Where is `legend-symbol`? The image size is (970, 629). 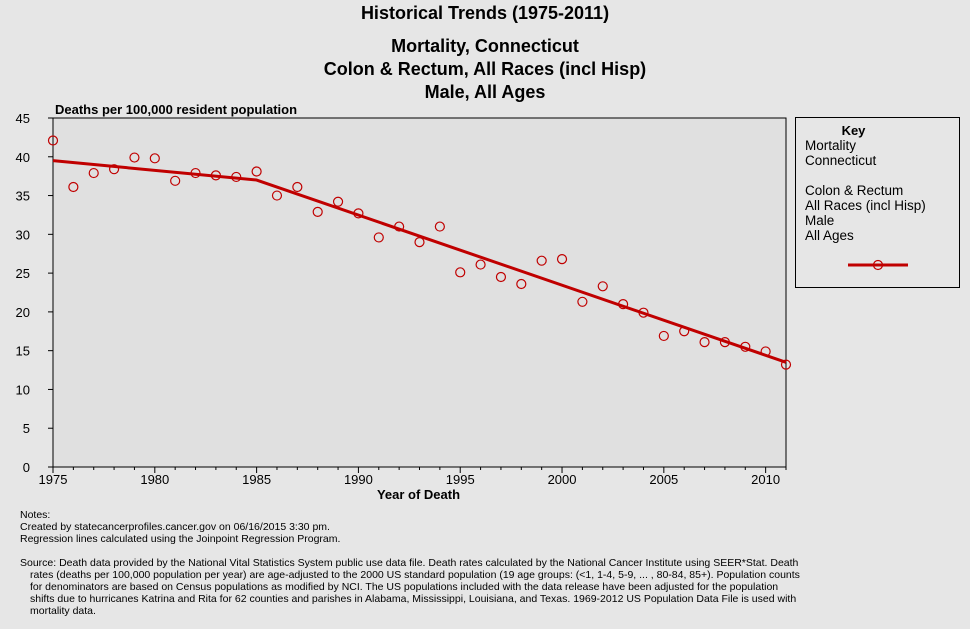 legend-symbol is located at coordinates (878, 265).